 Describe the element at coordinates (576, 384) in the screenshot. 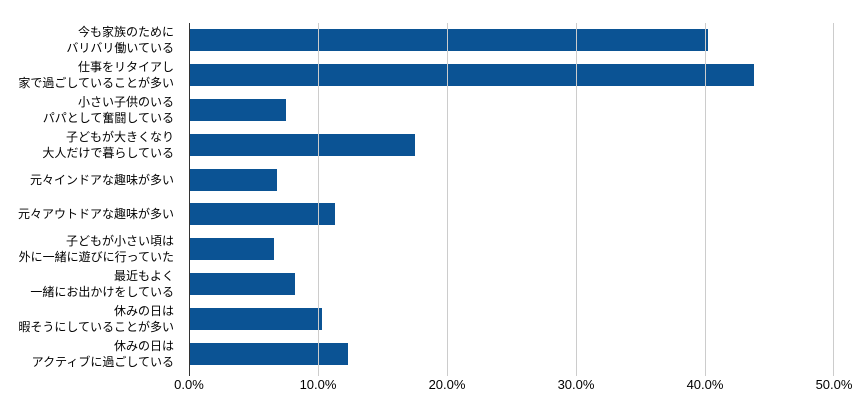

I see `x-tick-label: 30.0%` at that location.